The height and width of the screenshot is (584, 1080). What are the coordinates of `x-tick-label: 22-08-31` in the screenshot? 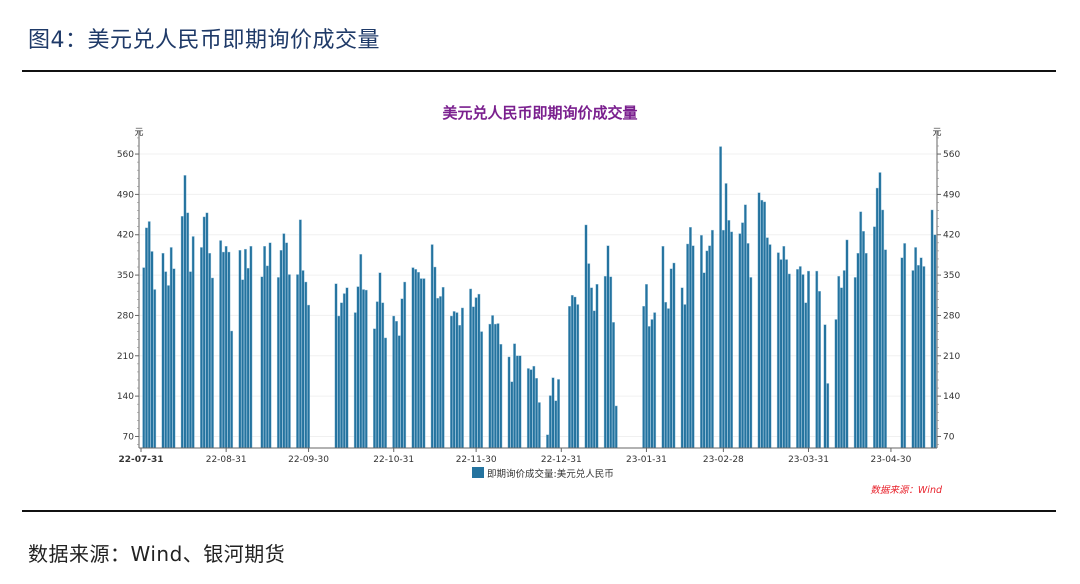 It's located at (226, 460).